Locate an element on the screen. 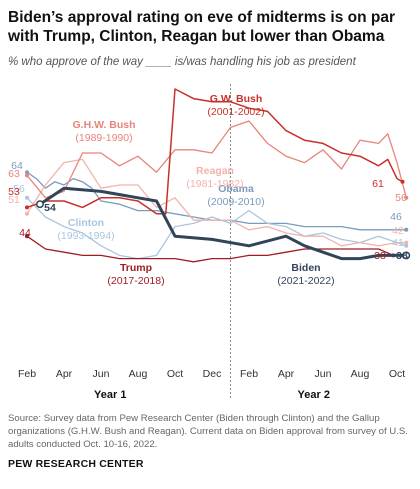  g-h-w-bush-start-value-label: 63 is located at coordinates (14, 174).